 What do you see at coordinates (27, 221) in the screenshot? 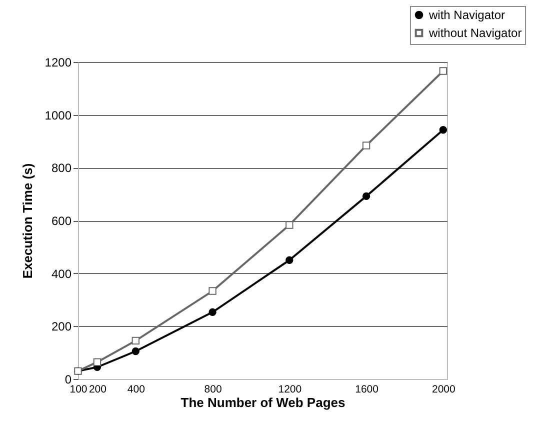
I see `y-axis-title: Execution Time (s)` at bounding box center [27, 221].